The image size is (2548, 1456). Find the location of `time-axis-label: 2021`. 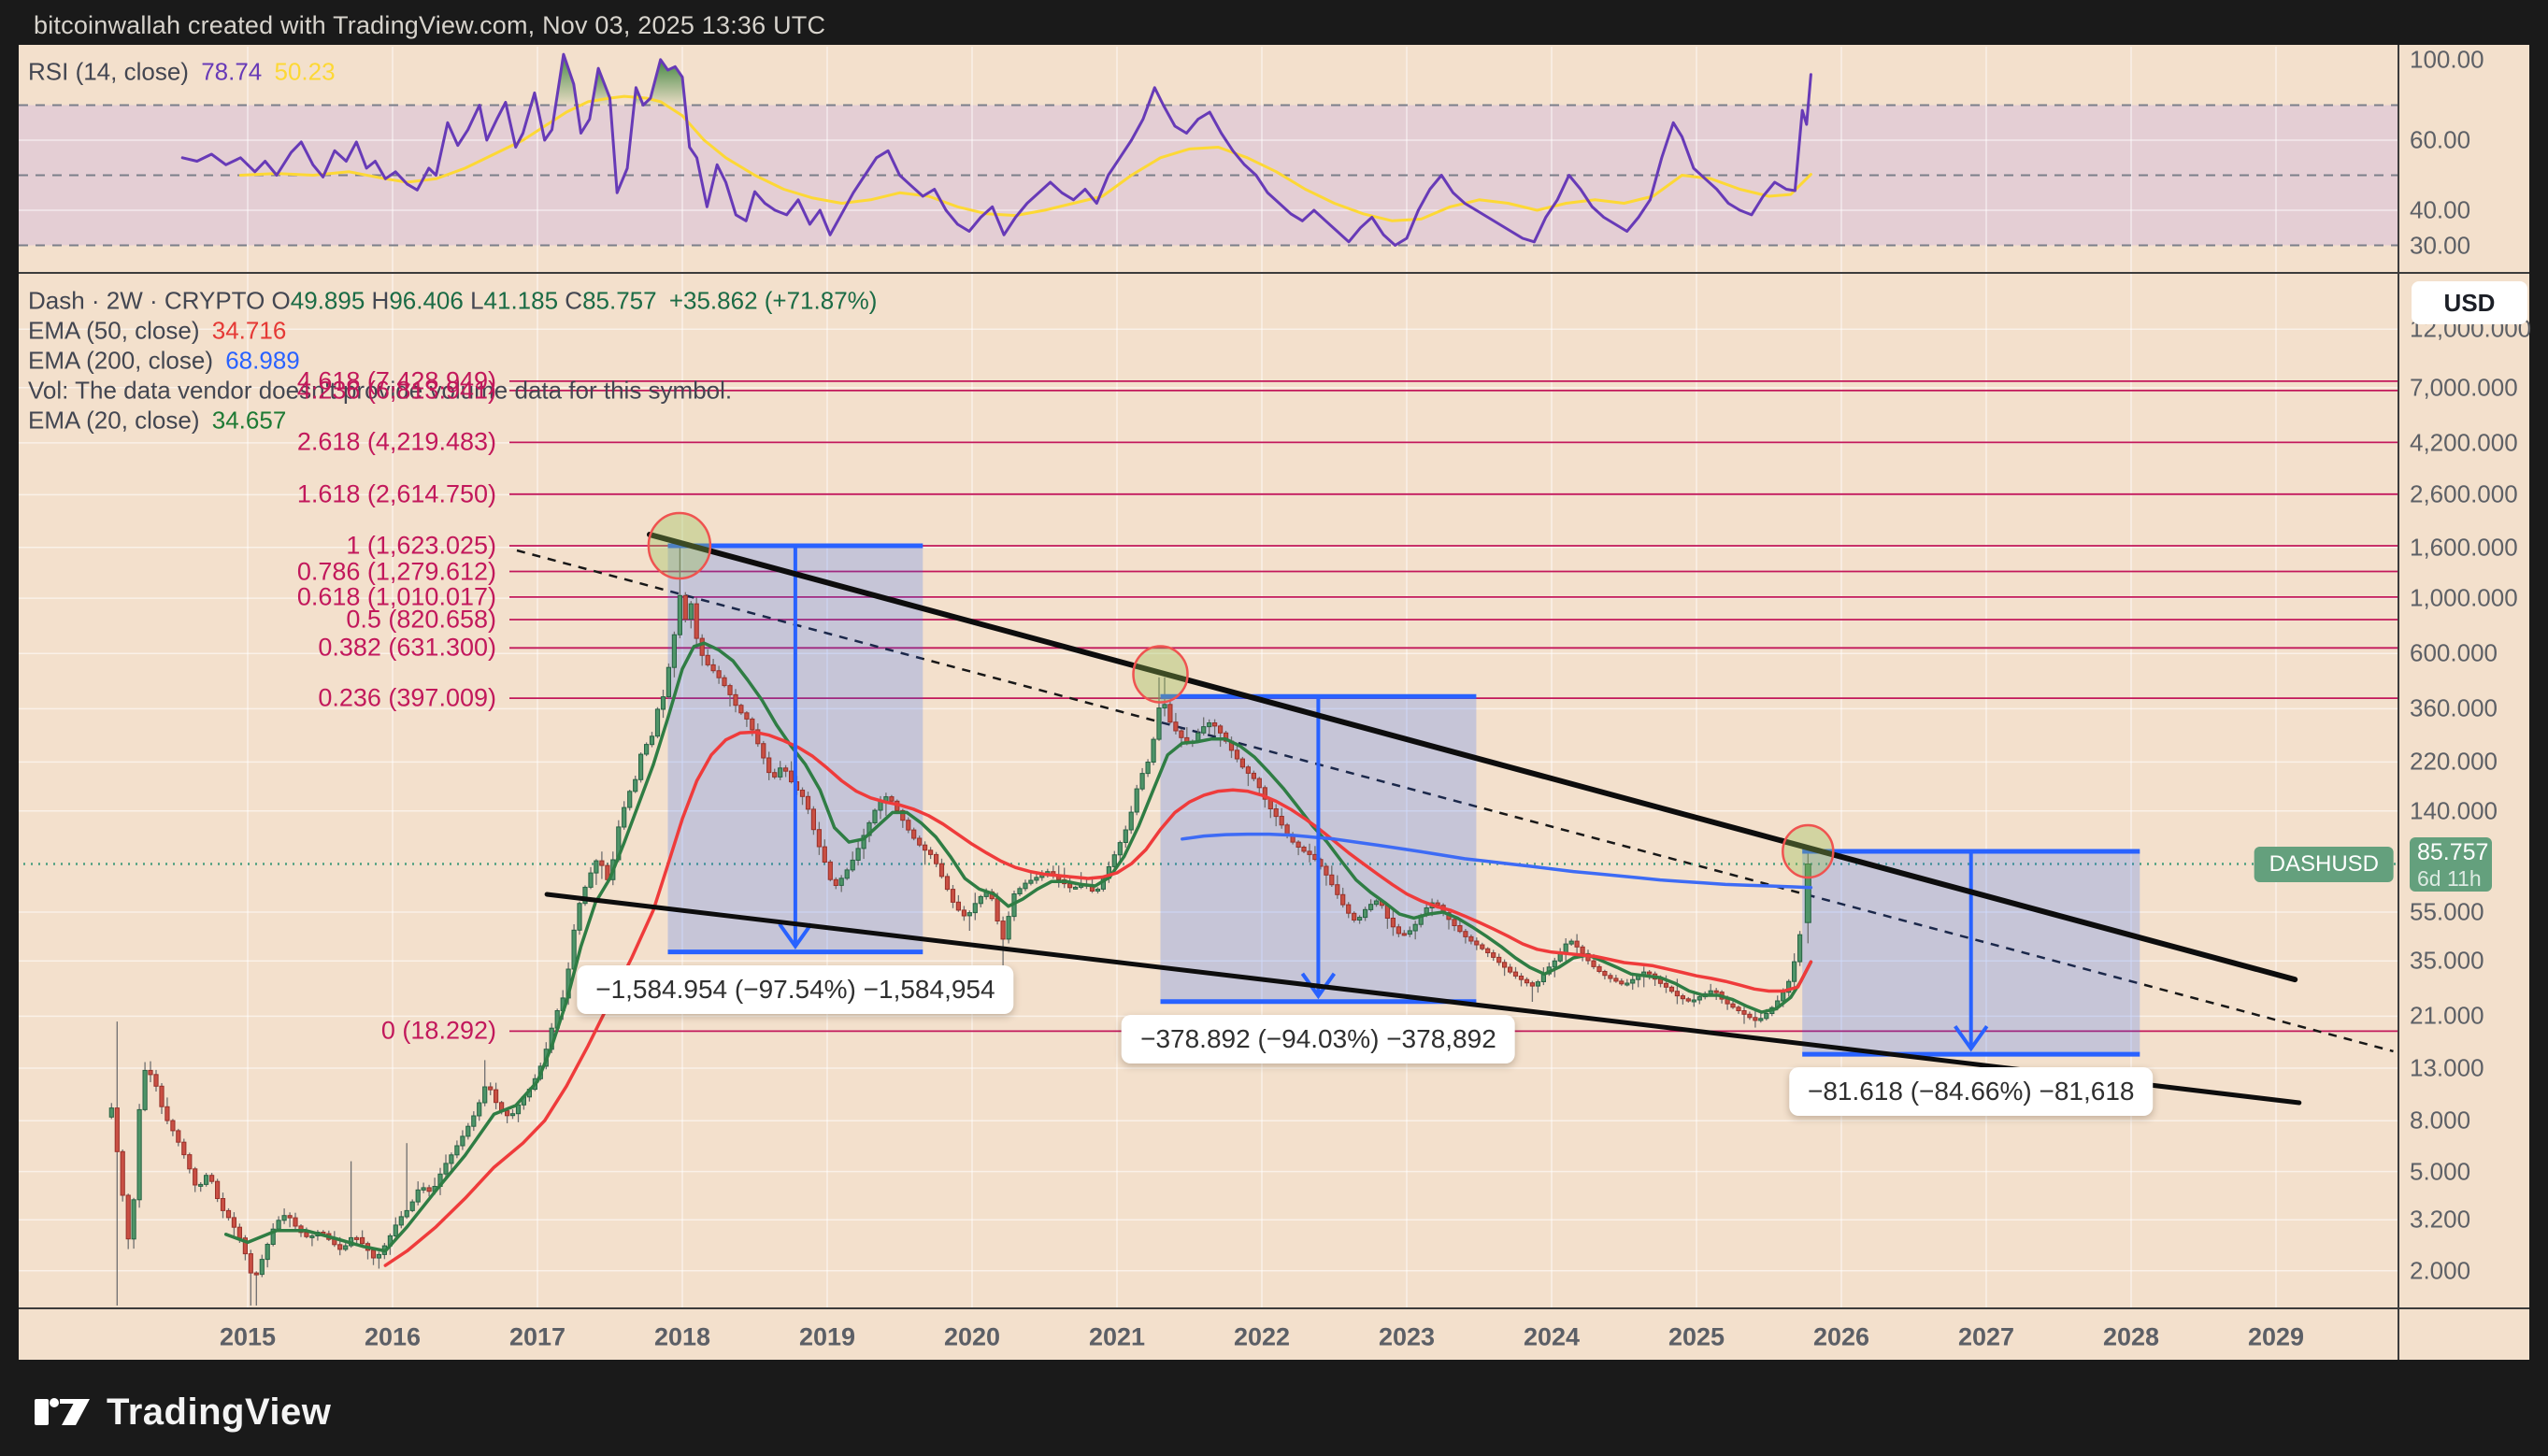

time-axis-label: 2021 is located at coordinates (1117, 1336).